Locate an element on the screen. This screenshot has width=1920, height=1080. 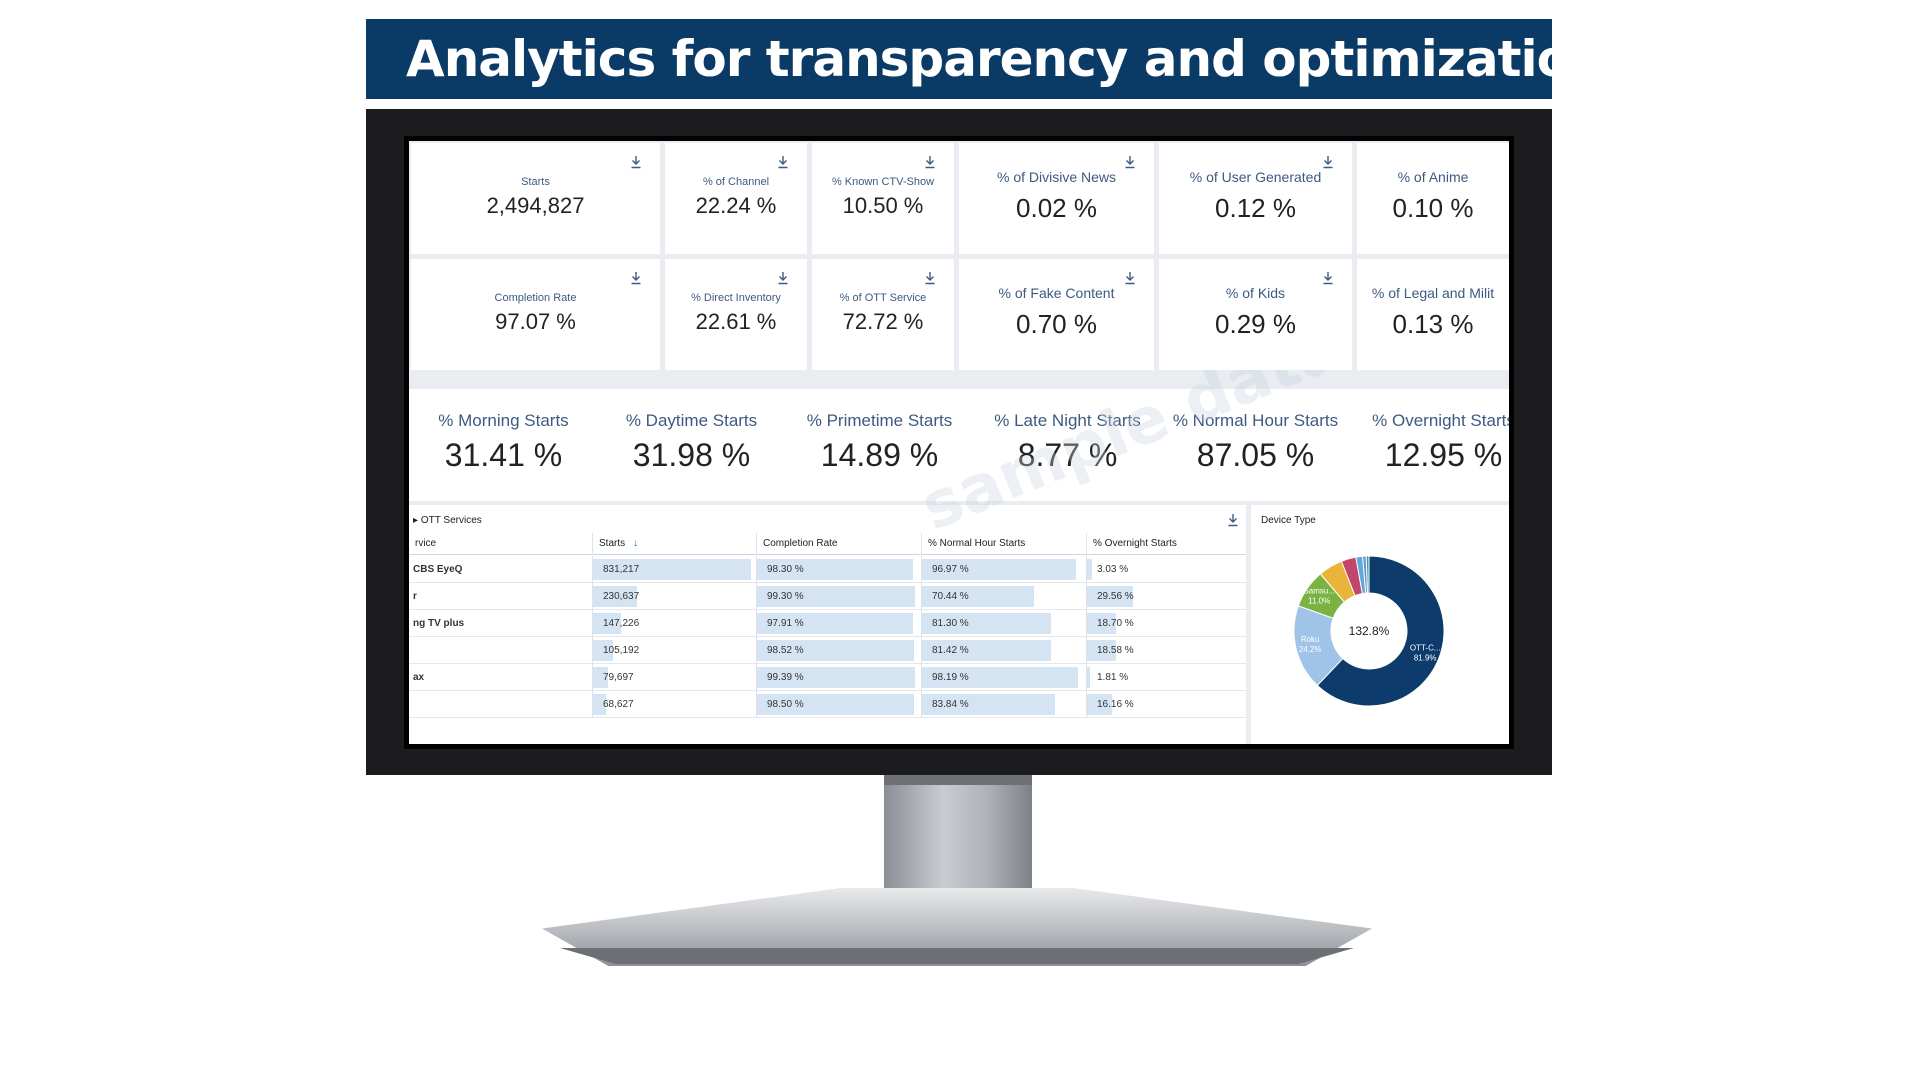
table-row: r 230,637 99.30 % 70.44 % 29.56 % is located at coordinates (827, 596).